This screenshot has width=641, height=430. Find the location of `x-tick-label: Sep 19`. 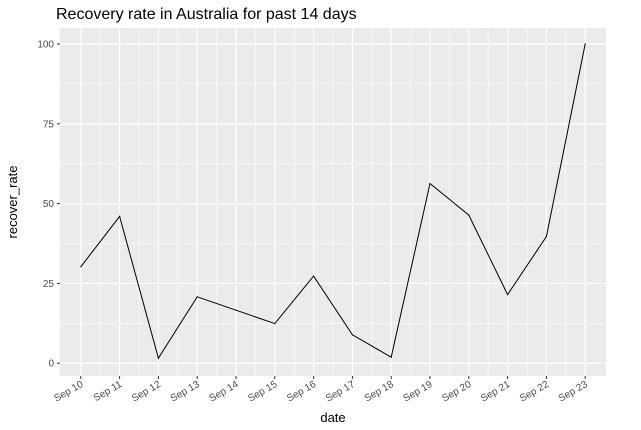

x-tick-label: Sep 19 is located at coordinates (418, 392).